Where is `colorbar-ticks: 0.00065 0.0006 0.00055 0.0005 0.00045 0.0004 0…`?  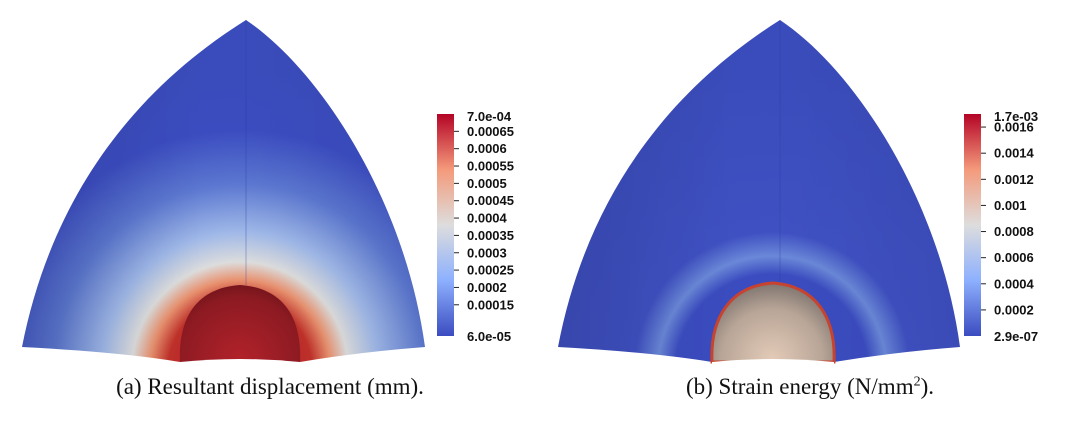 colorbar-ticks: 0.00065 0.0006 0.00055 0.0005 0.00045 0.0004 0… is located at coordinates (484, 218).